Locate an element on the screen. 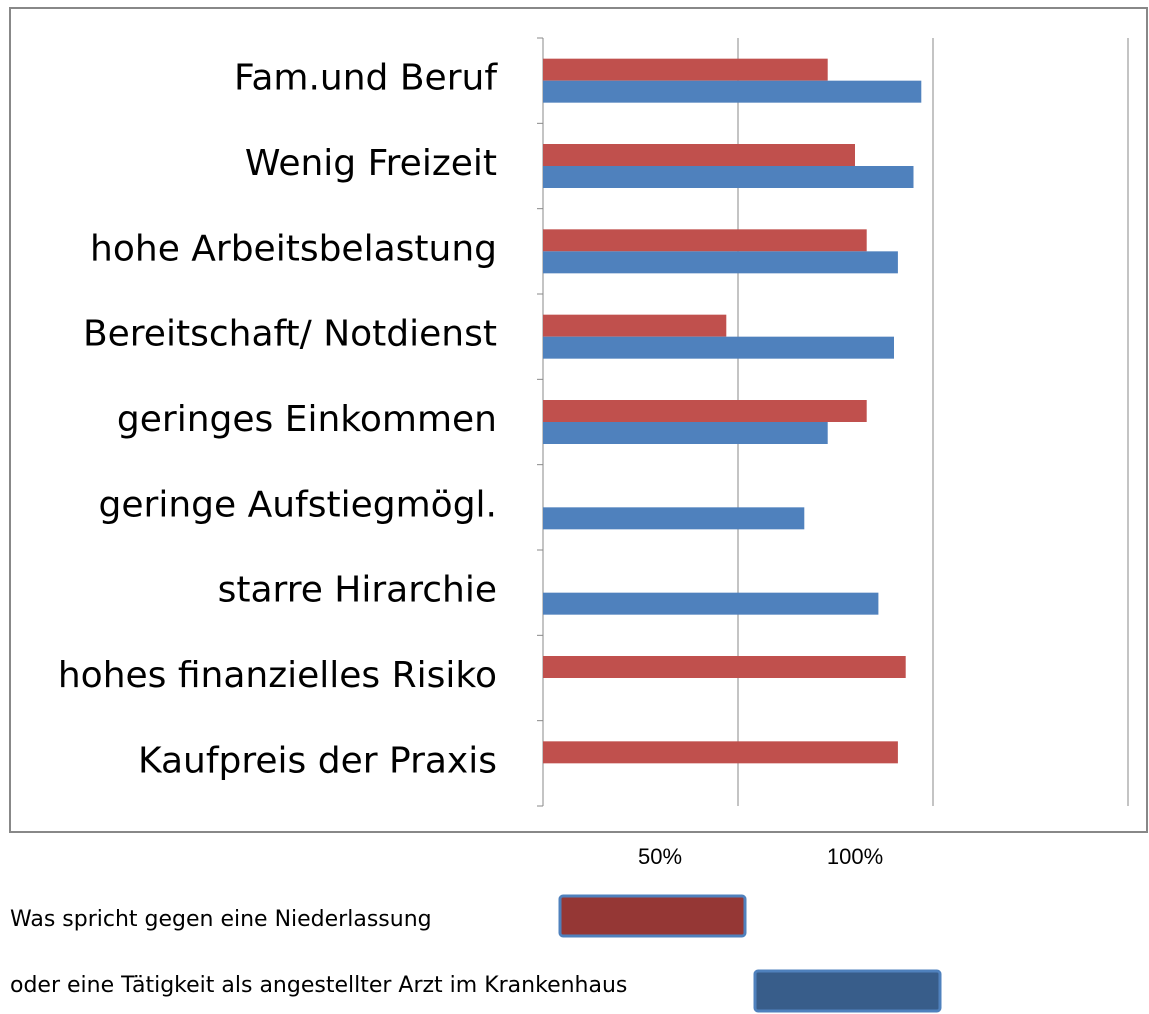  category-label: hohes finanzielles Risiko is located at coordinates (277, 675).